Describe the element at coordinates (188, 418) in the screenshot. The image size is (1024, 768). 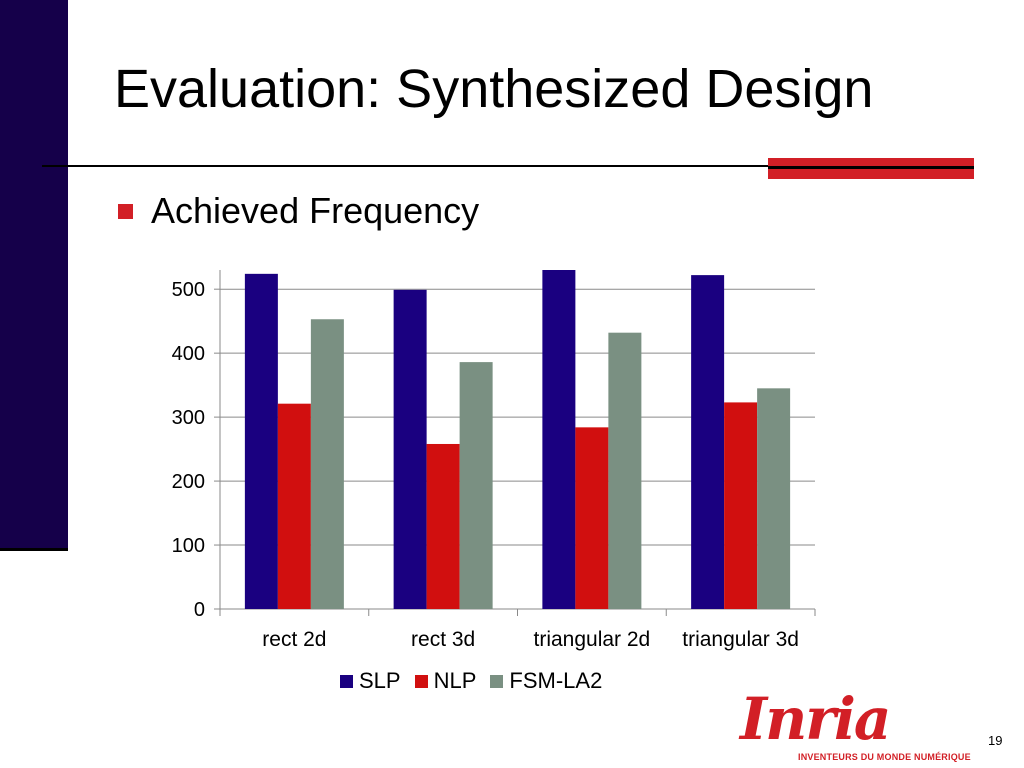
I see `y-tick-label: 300` at that location.